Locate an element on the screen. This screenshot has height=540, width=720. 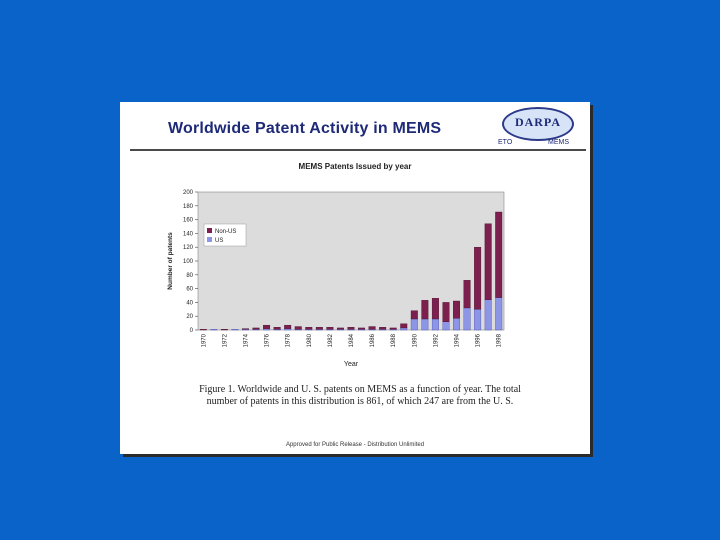
x-tick-label: 1972 is located at coordinates (225, 340).